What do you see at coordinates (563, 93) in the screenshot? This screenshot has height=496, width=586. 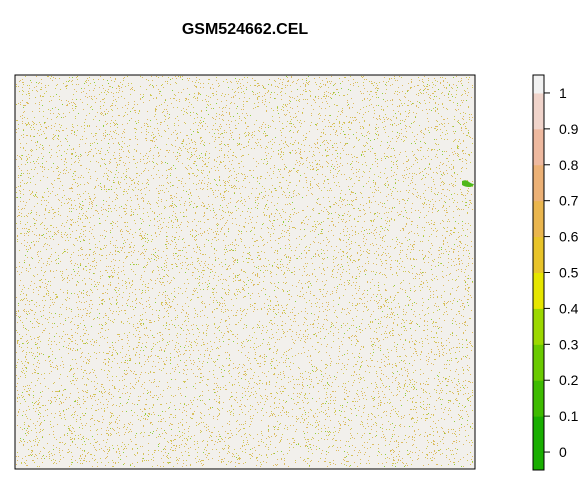 I see `colorbar-tick-label: 1` at bounding box center [563, 93].